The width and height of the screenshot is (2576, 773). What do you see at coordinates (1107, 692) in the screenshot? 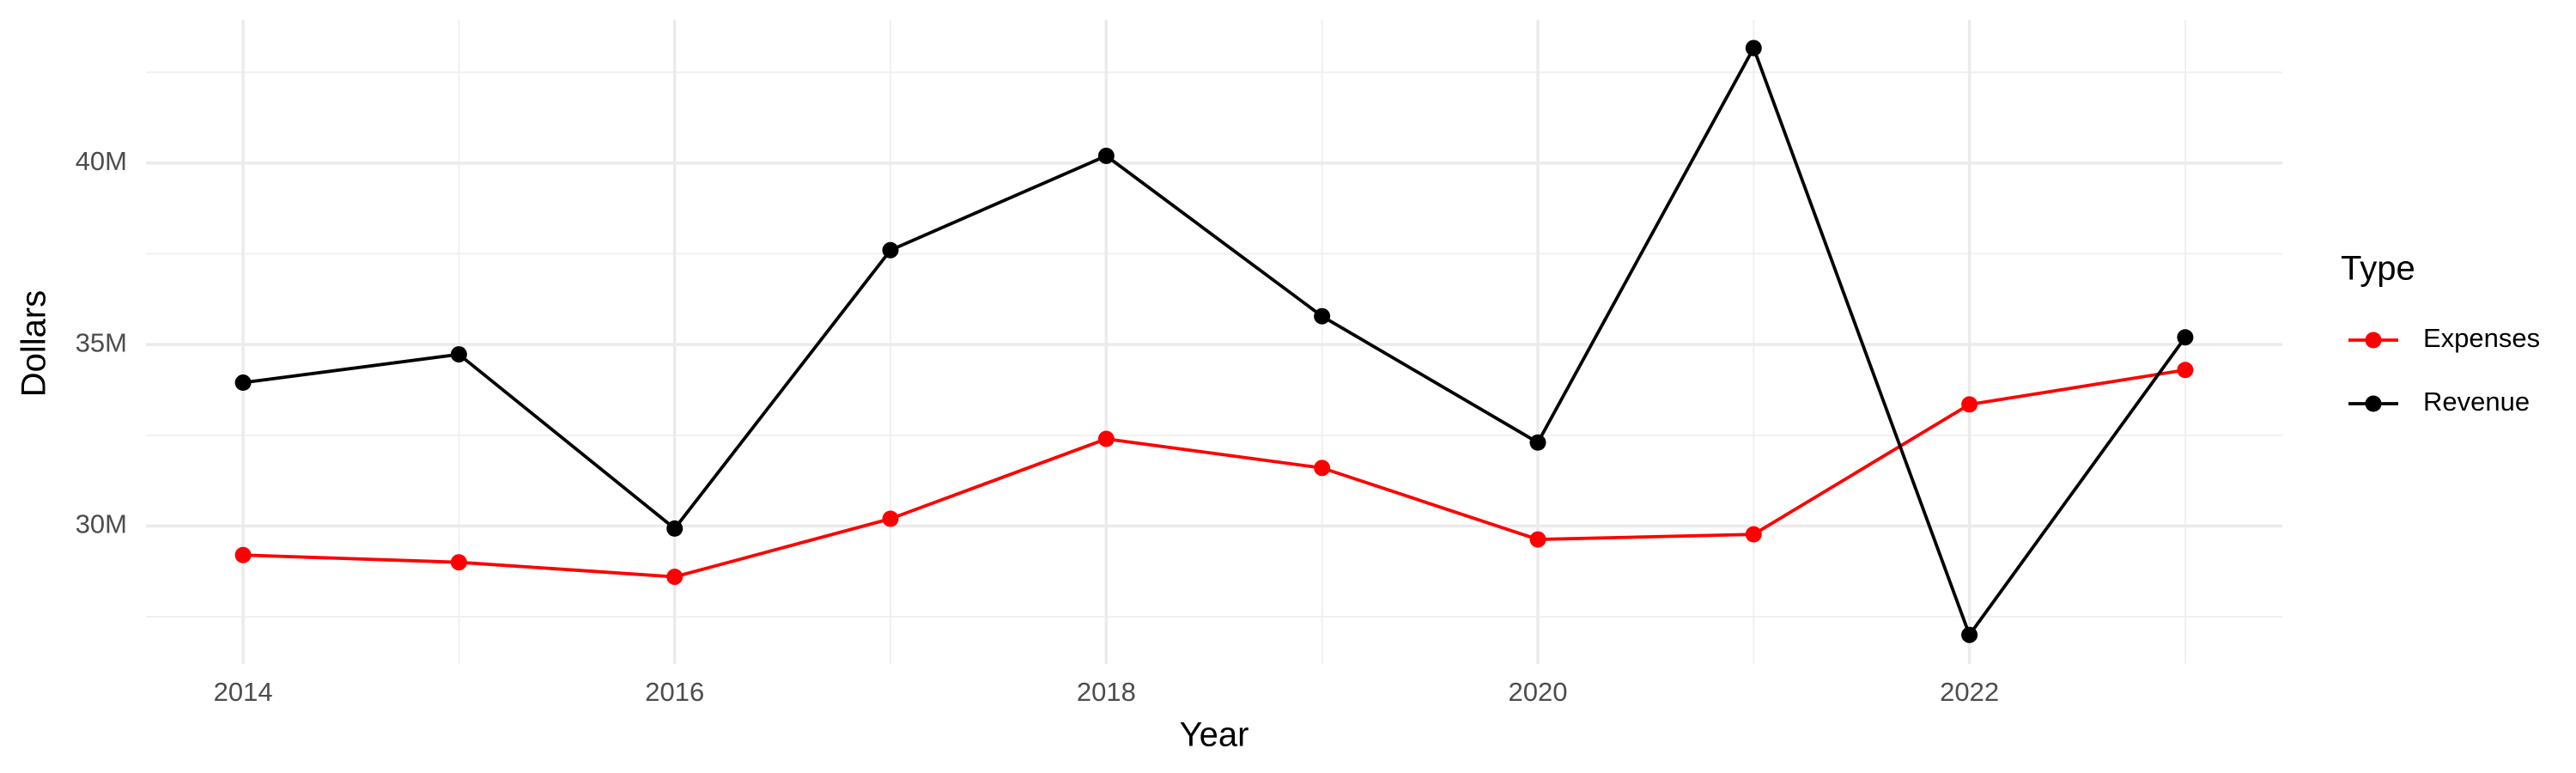
I see `x-tick-label: 2018` at bounding box center [1107, 692].